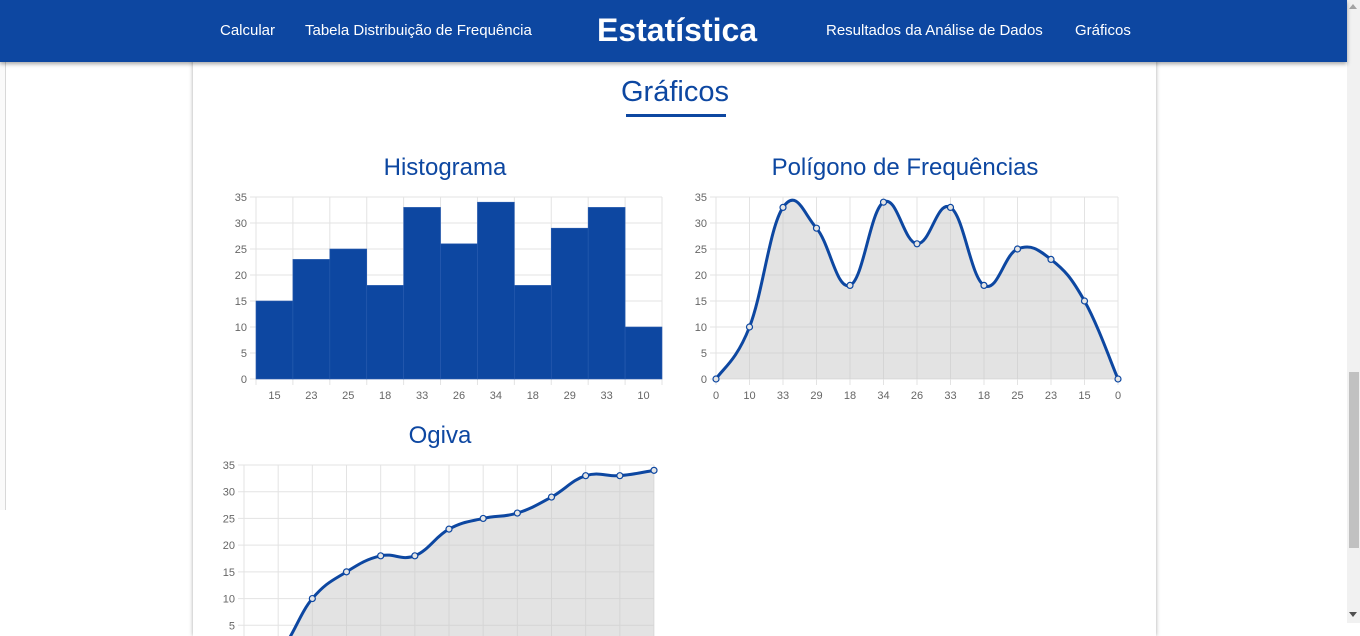 The width and height of the screenshot is (1360, 636). What do you see at coordinates (701, 198) in the screenshot?
I see `polygon-ytick-label: 35` at bounding box center [701, 198].